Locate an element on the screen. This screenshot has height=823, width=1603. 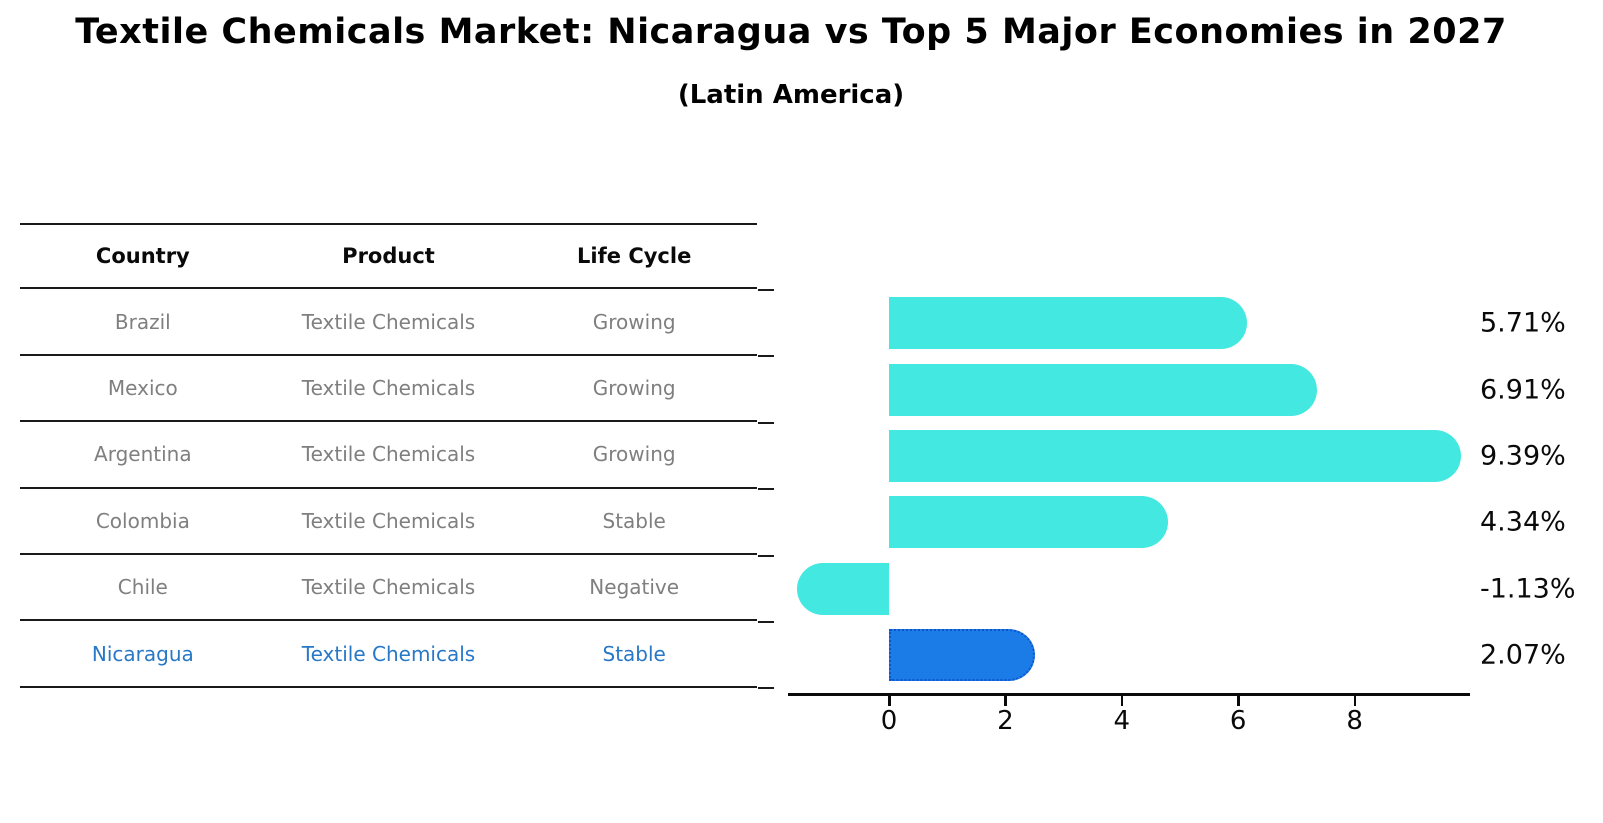
bar-chile is located at coordinates (843, 588).